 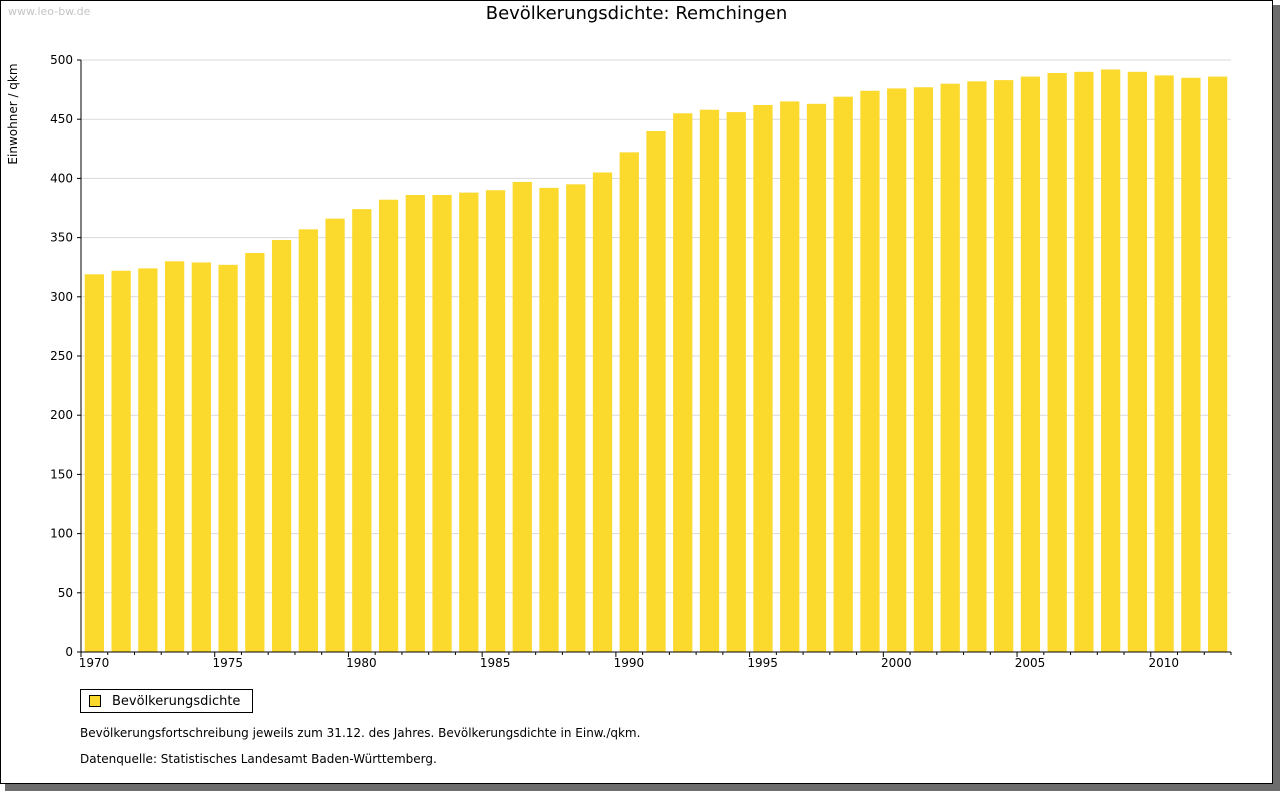 What do you see at coordinates (61, 178) in the screenshot?
I see `y-tick-label: 400` at bounding box center [61, 178].